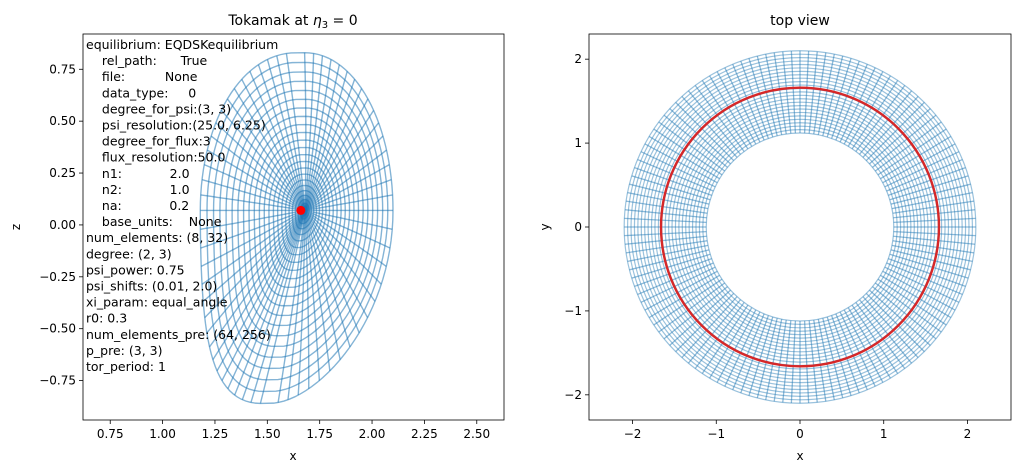  I want to click on parameter-line: file: None, so click(142, 76).